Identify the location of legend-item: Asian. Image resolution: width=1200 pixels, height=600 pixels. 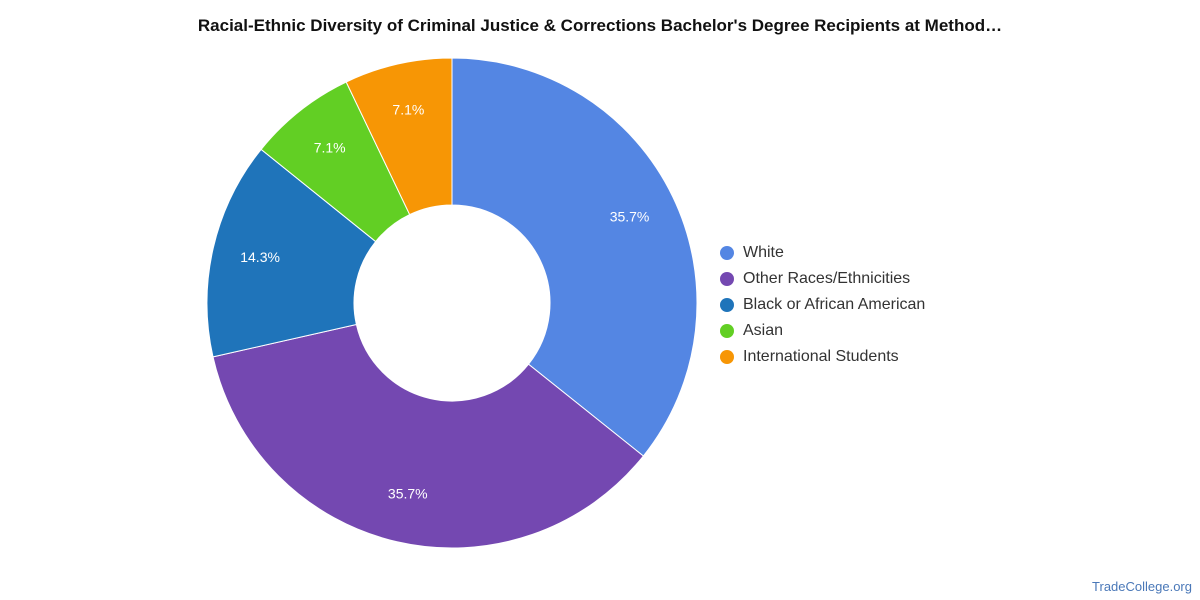
(822, 331).